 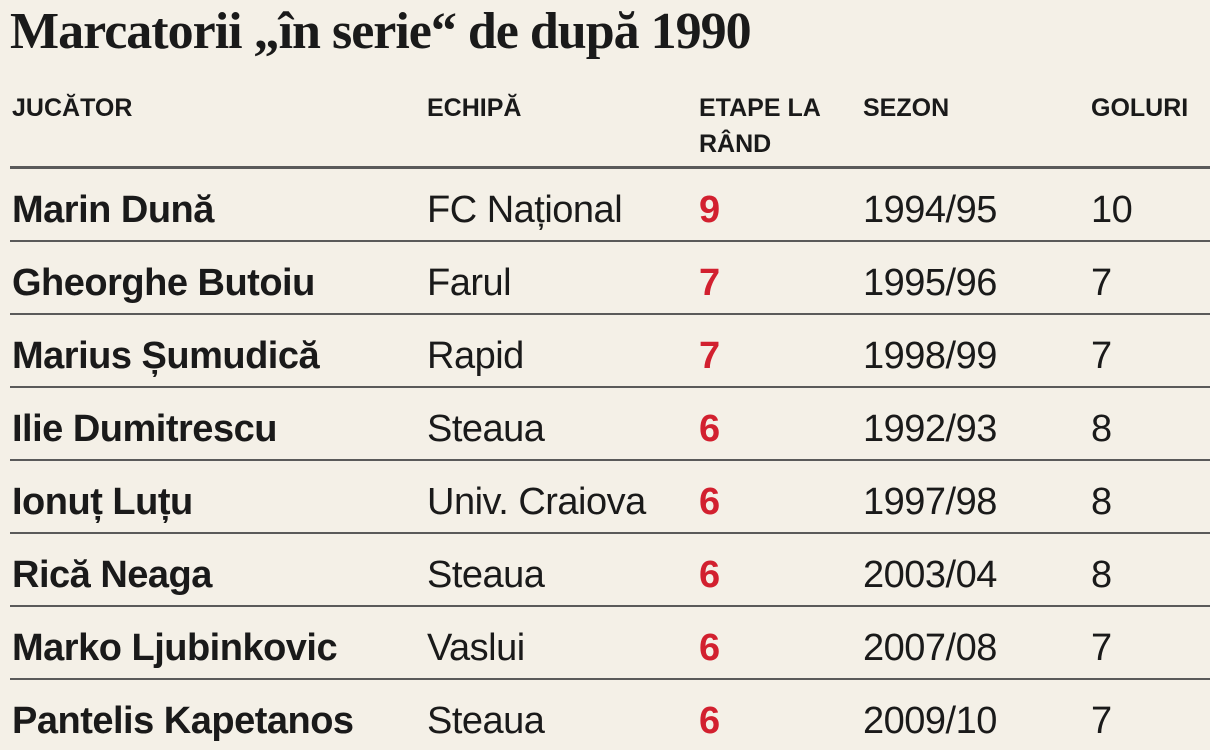 I want to click on header-rule, so click(x=610, y=167).